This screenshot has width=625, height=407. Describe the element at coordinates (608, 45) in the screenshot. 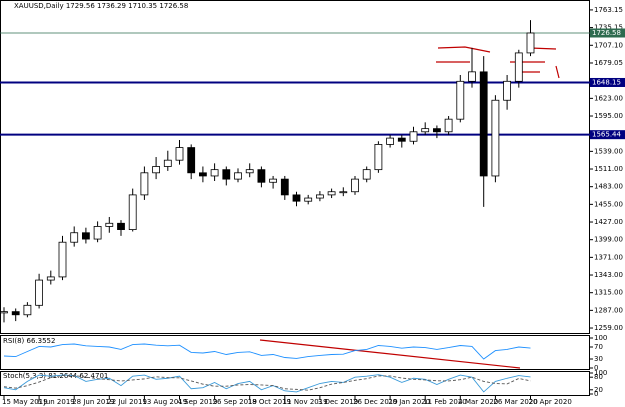

I see `y-tick-label: 1707.10` at that location.